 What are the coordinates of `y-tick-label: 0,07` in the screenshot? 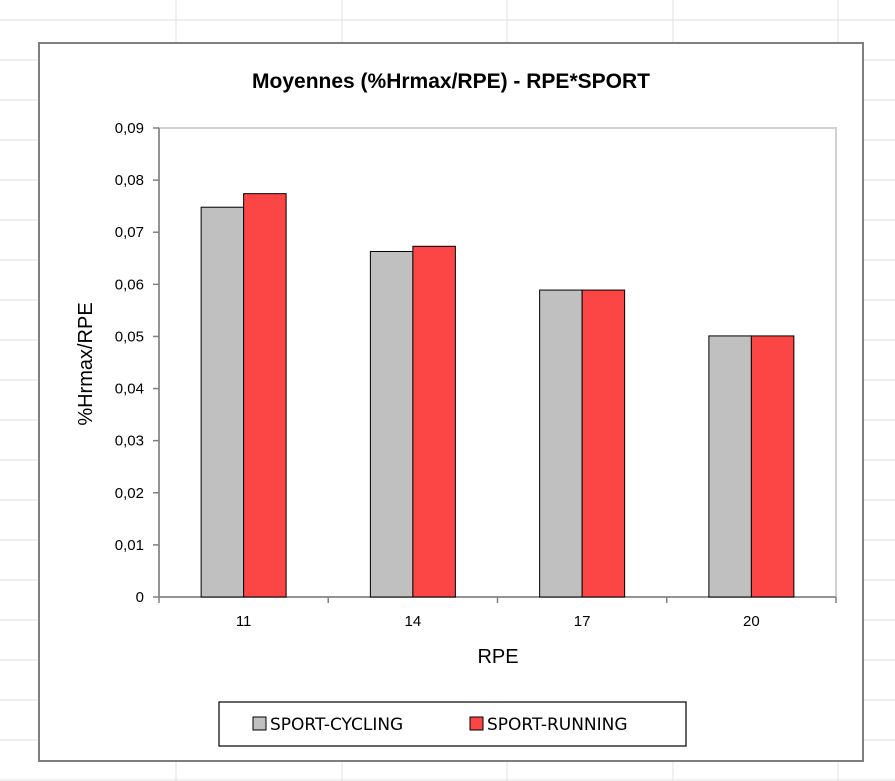 It's located at (129, 232).